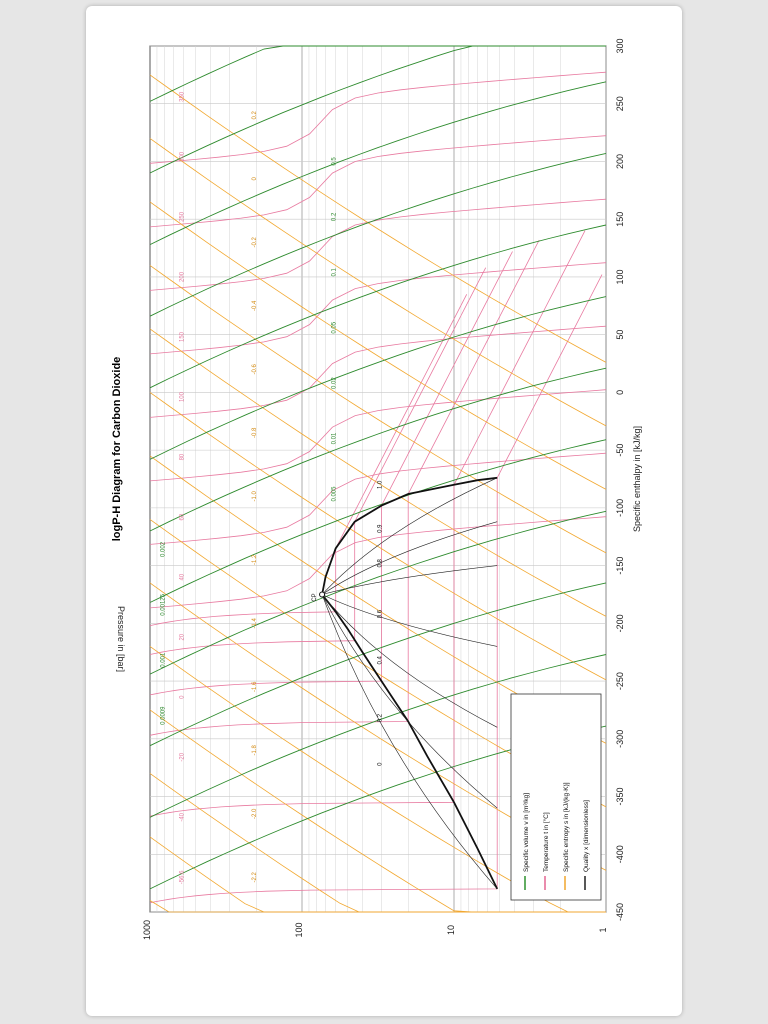 The width and height of the screenshot is (768, 1024). Describe the element at coordinates (546, 842) in the screenshot. I see `legend-label: Temperature t in [°C]` at that location.